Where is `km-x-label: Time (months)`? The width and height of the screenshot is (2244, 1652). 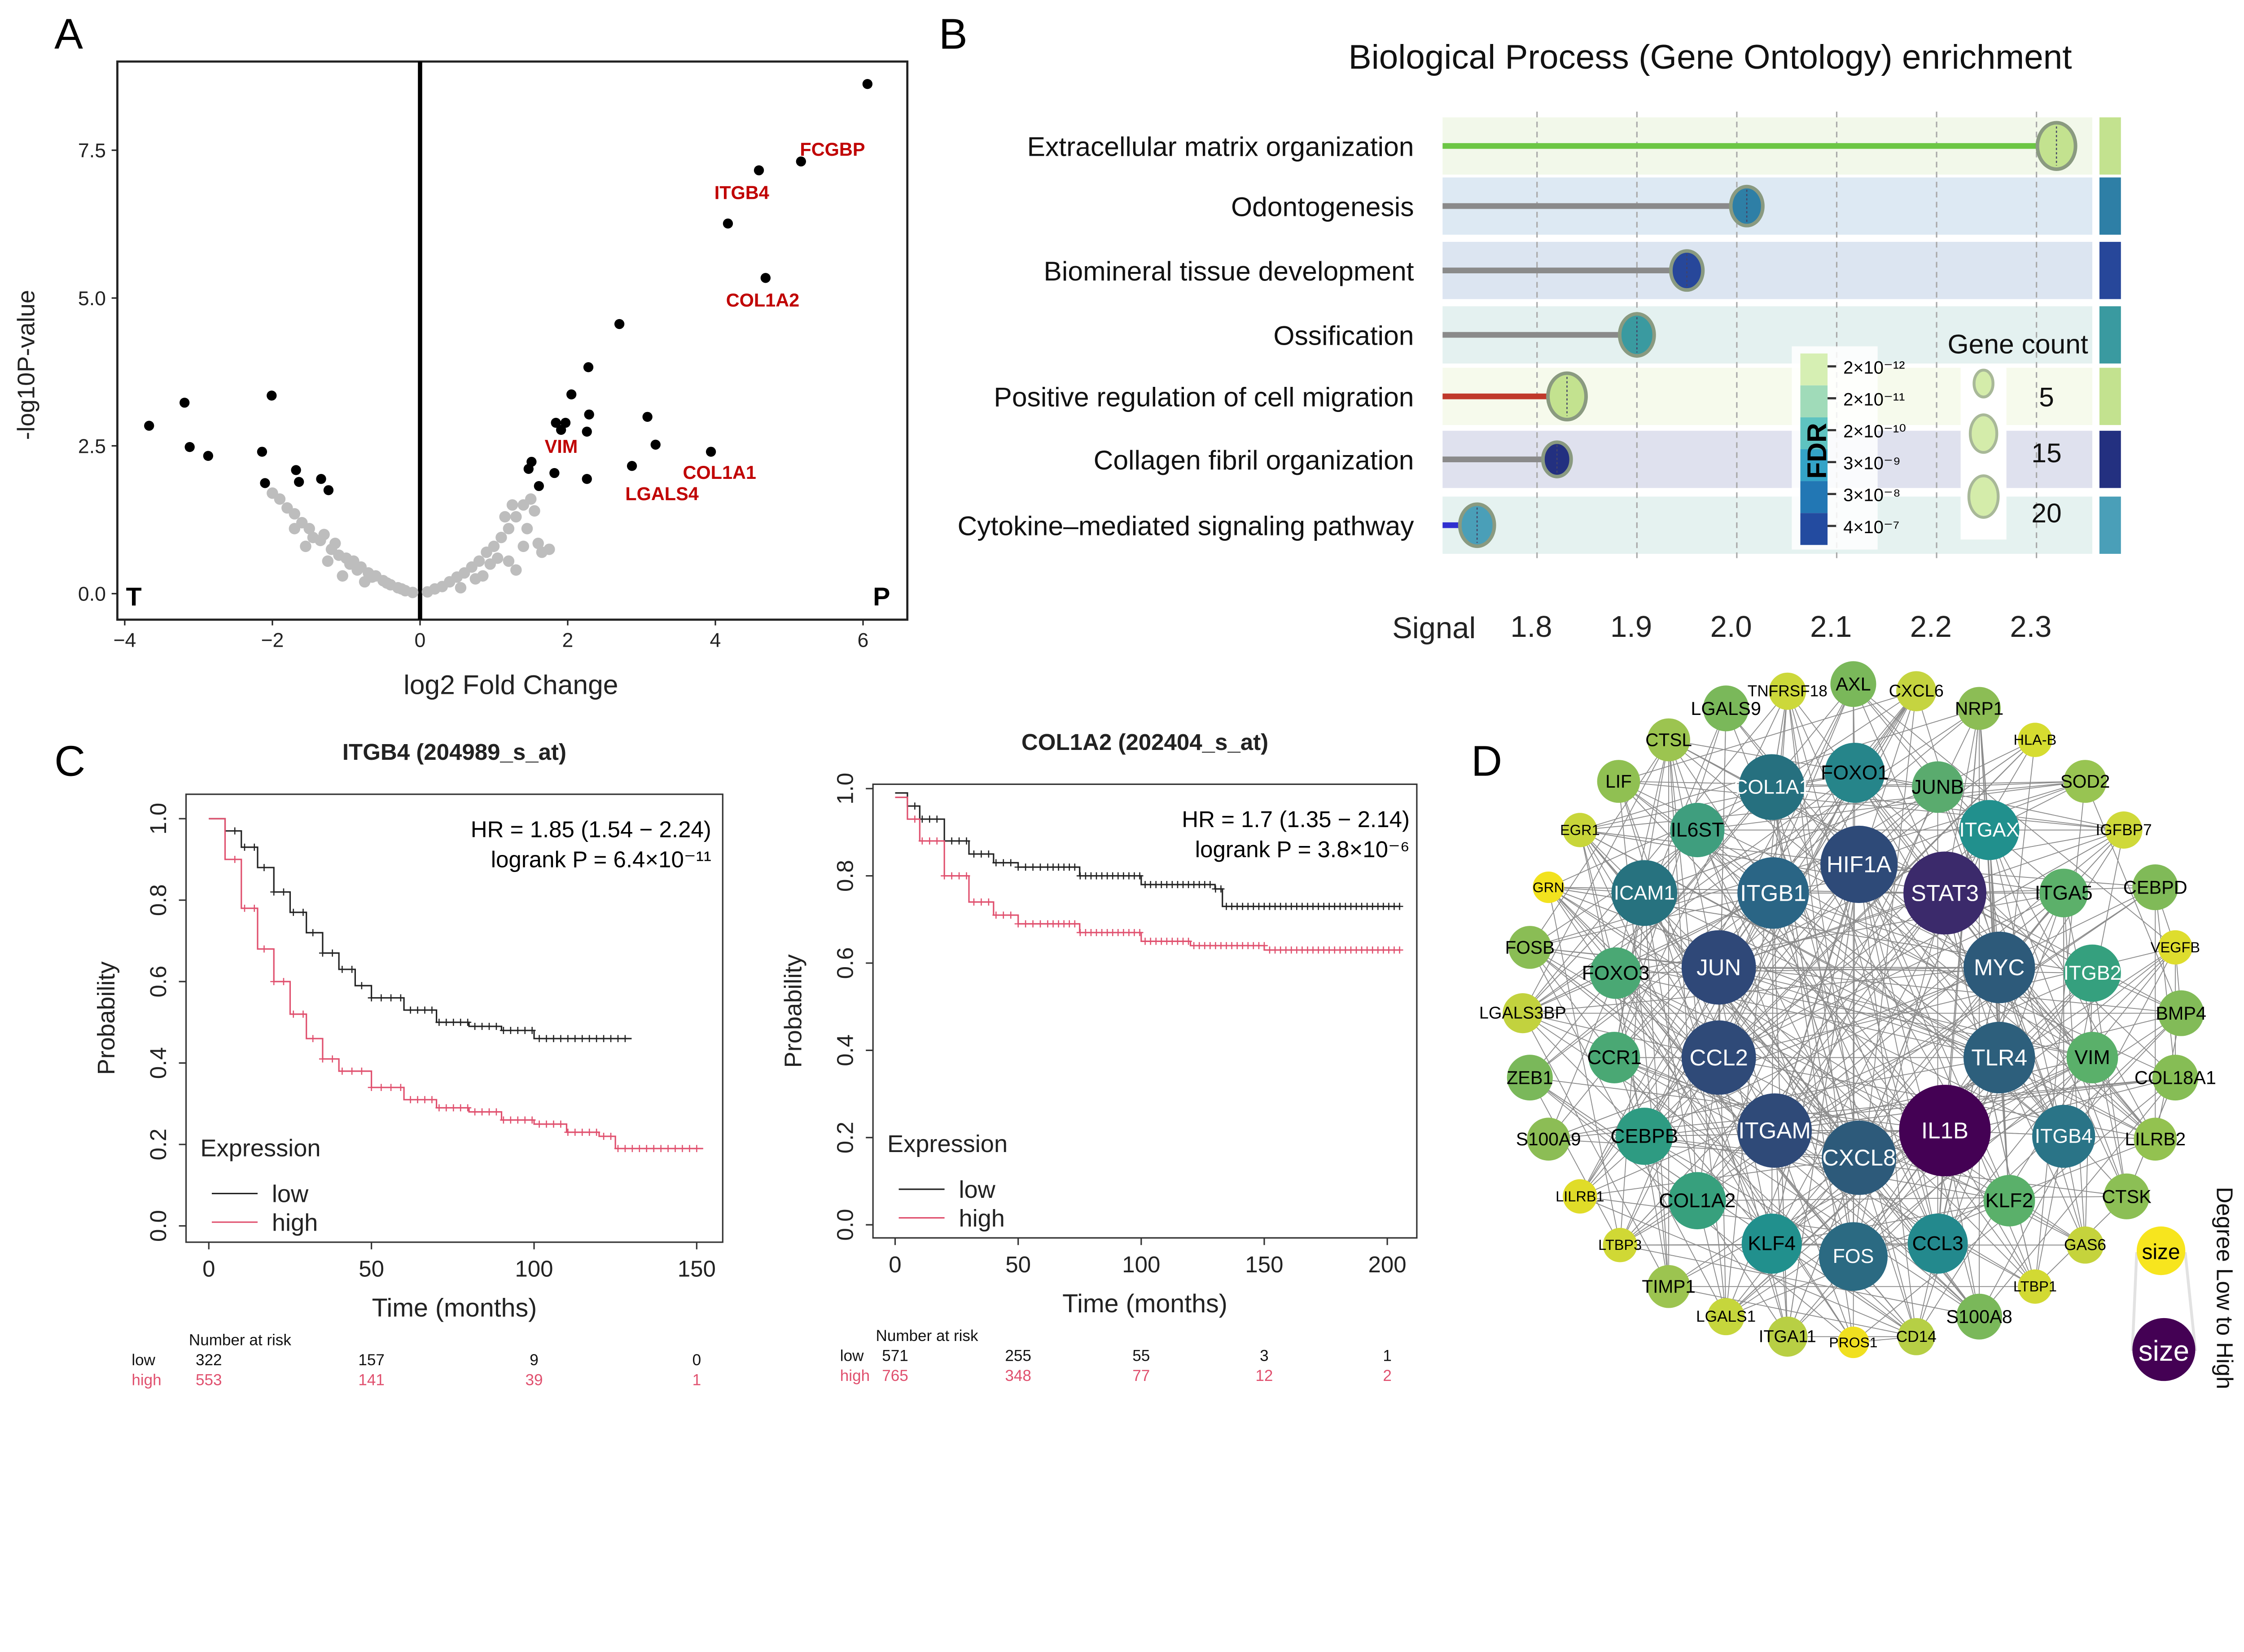 km-x-label: Time (months) is located at coordinates (1144, 1303).